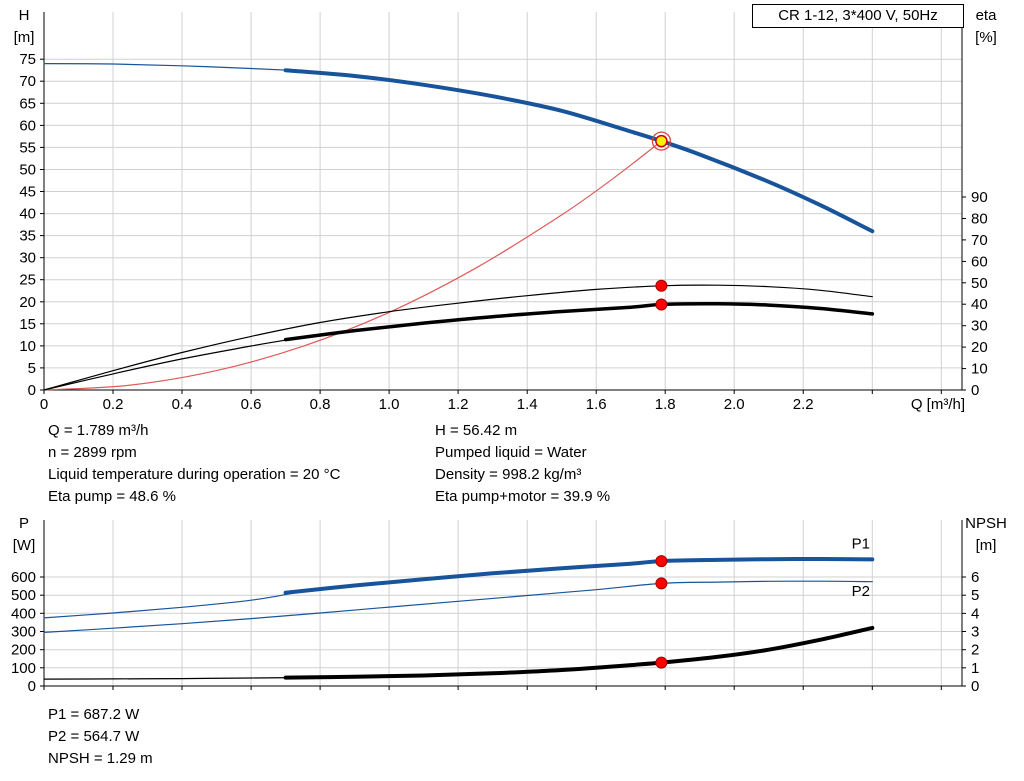  I want to click on axis-tick-label: 45, so click(27, 192).